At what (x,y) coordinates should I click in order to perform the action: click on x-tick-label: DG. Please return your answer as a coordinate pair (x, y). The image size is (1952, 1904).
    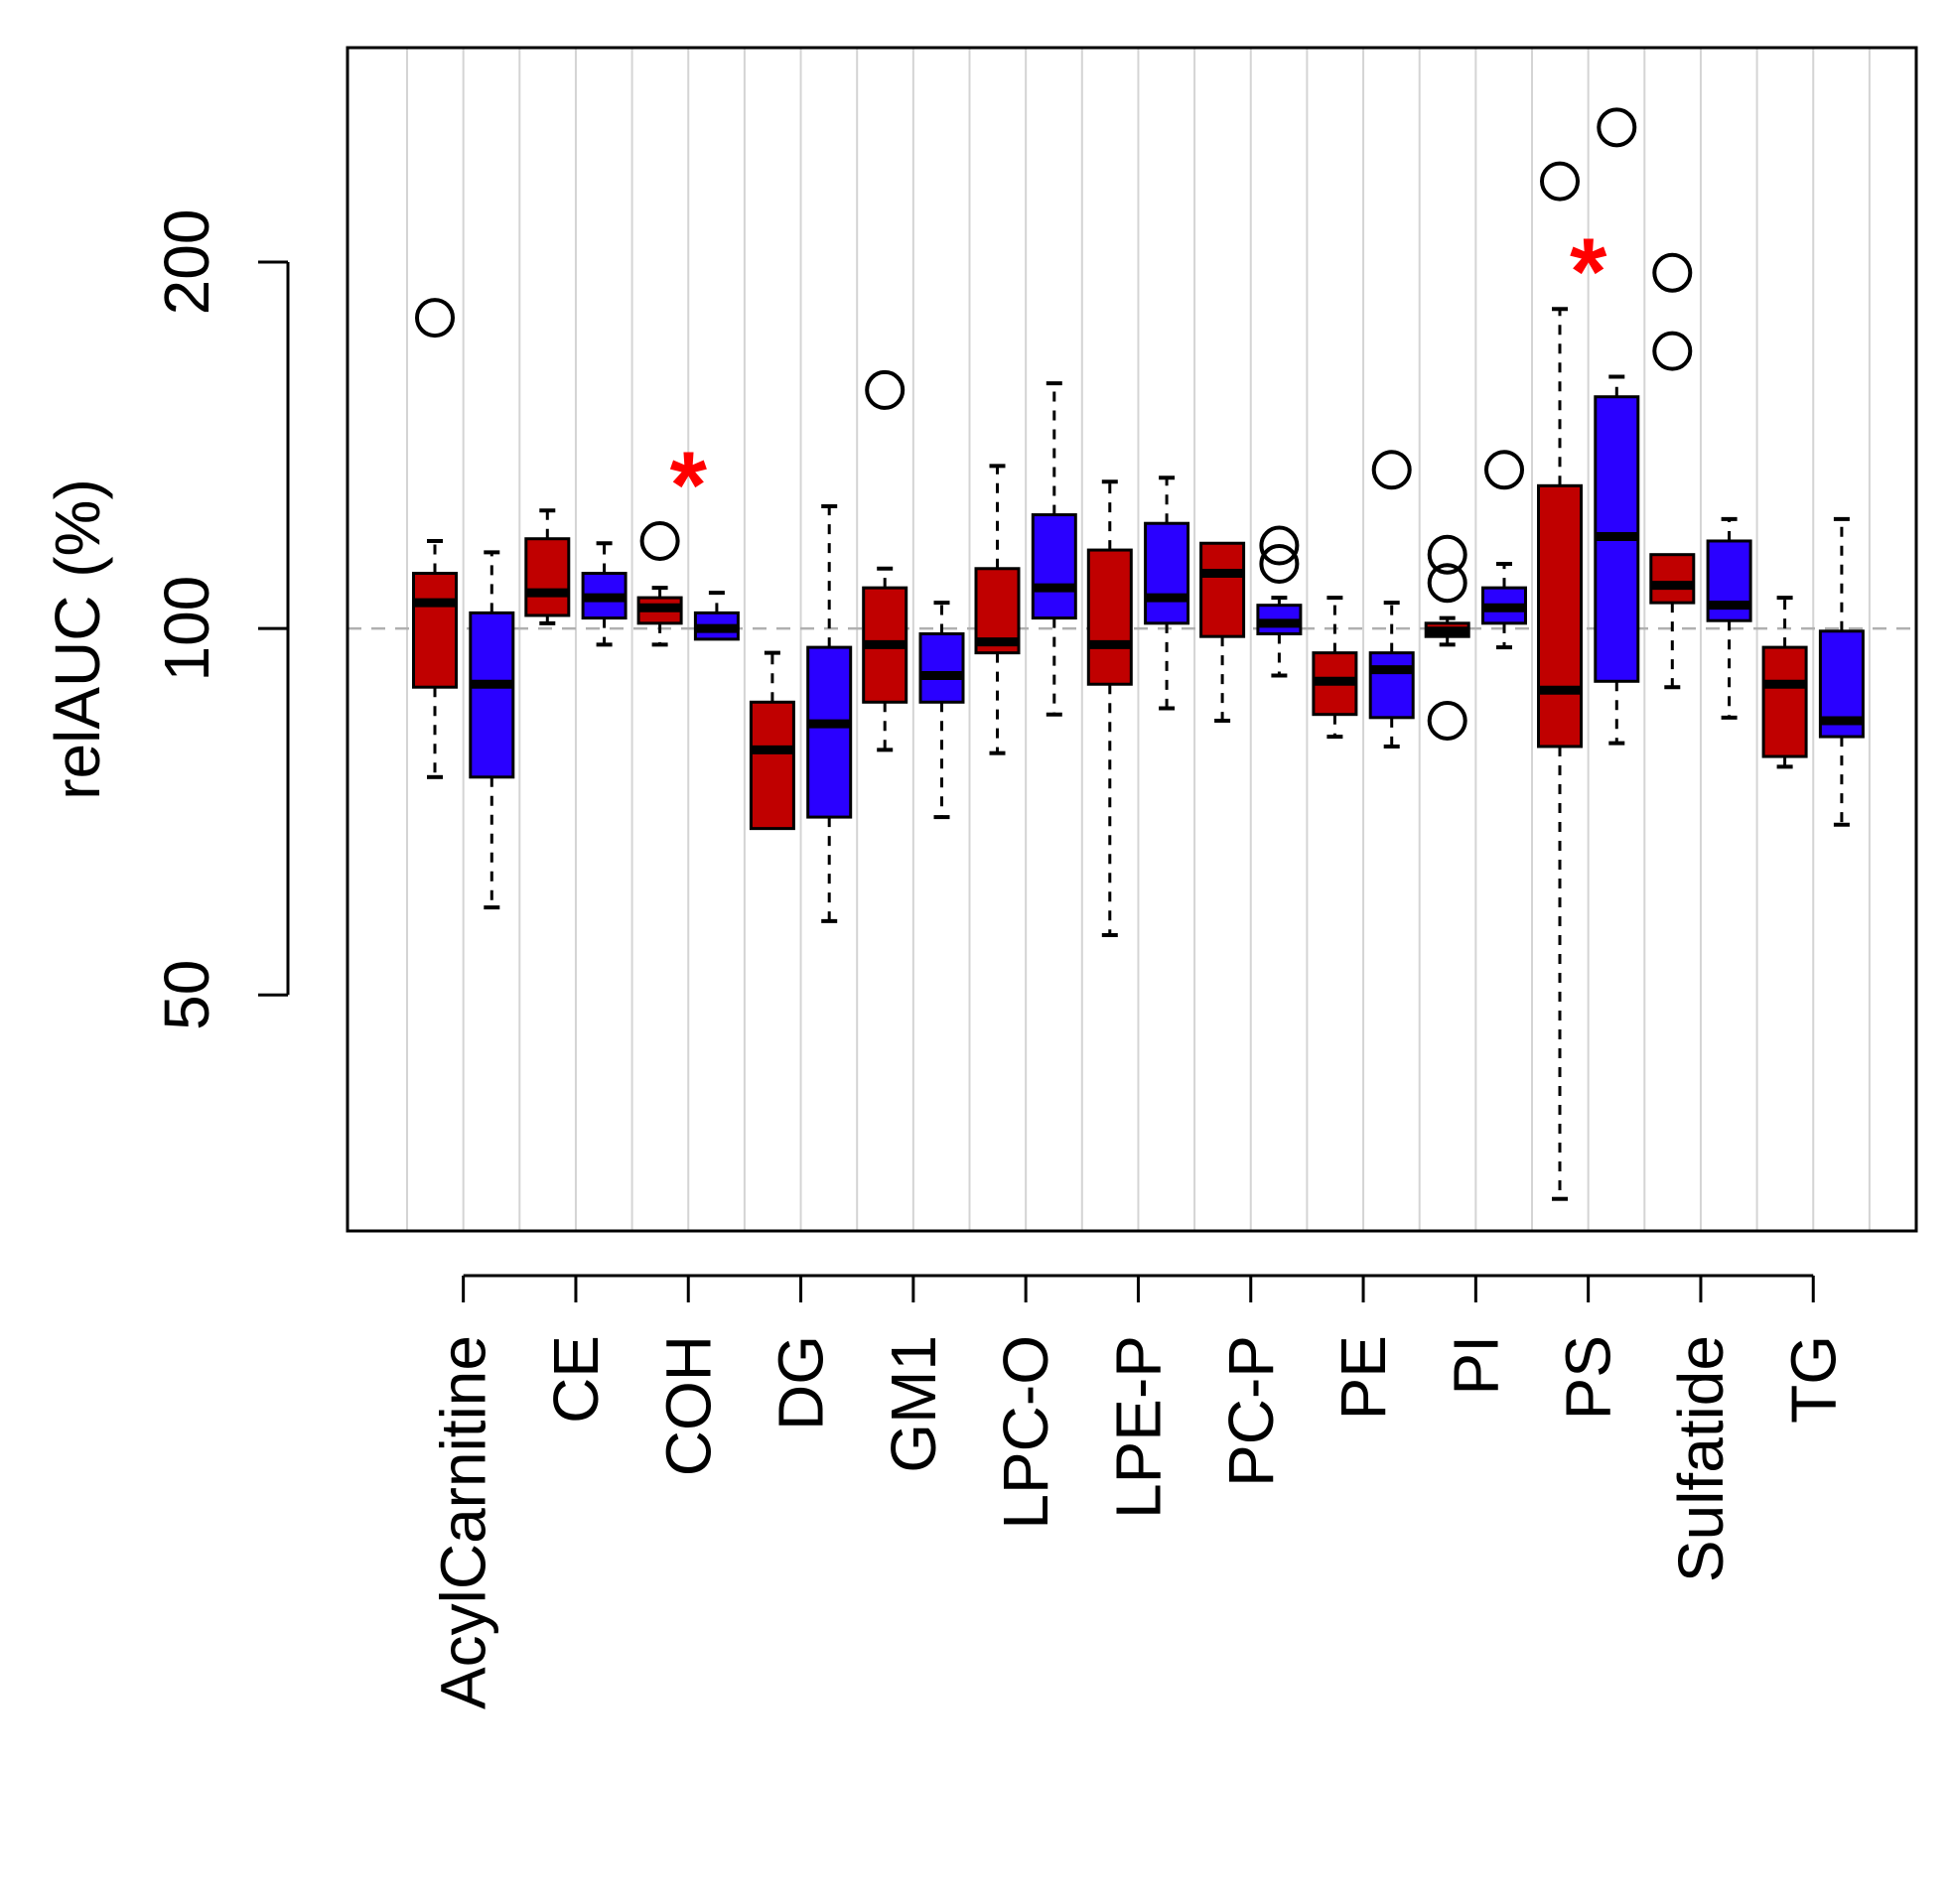
    Looking at the image, I should click on (801, 1382).